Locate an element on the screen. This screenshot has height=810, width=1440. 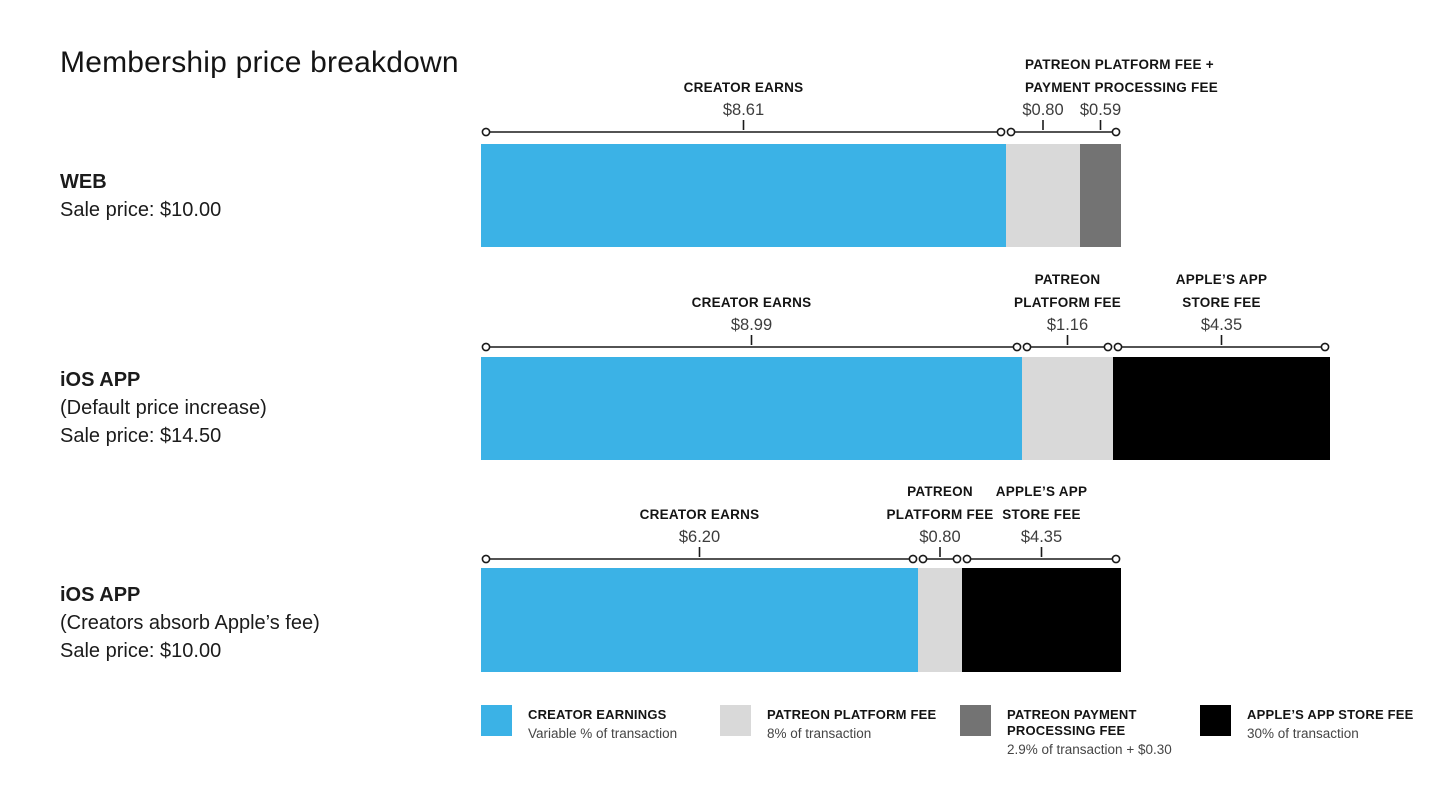
row-qualifier: (Creators absorb Apple’s fee) is located at coordinates (190, 623).